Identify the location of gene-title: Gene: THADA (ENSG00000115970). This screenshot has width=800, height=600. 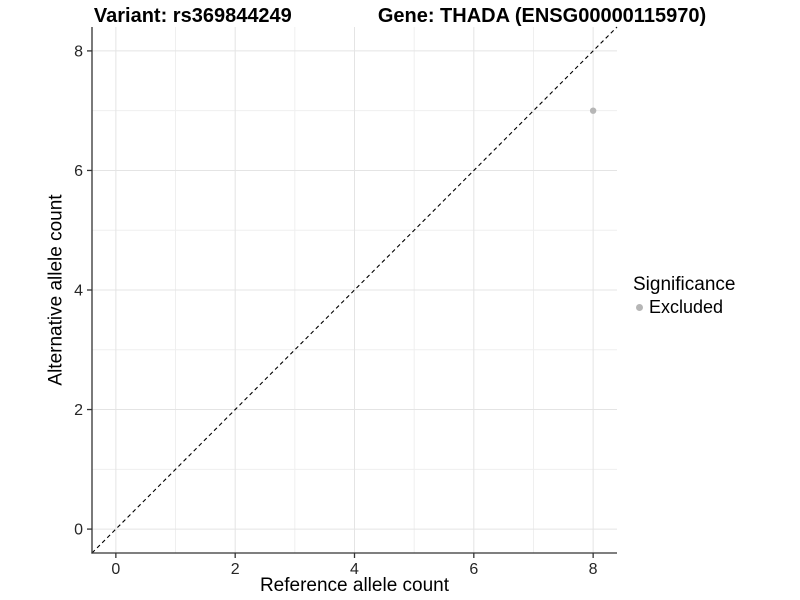
(542, 16).